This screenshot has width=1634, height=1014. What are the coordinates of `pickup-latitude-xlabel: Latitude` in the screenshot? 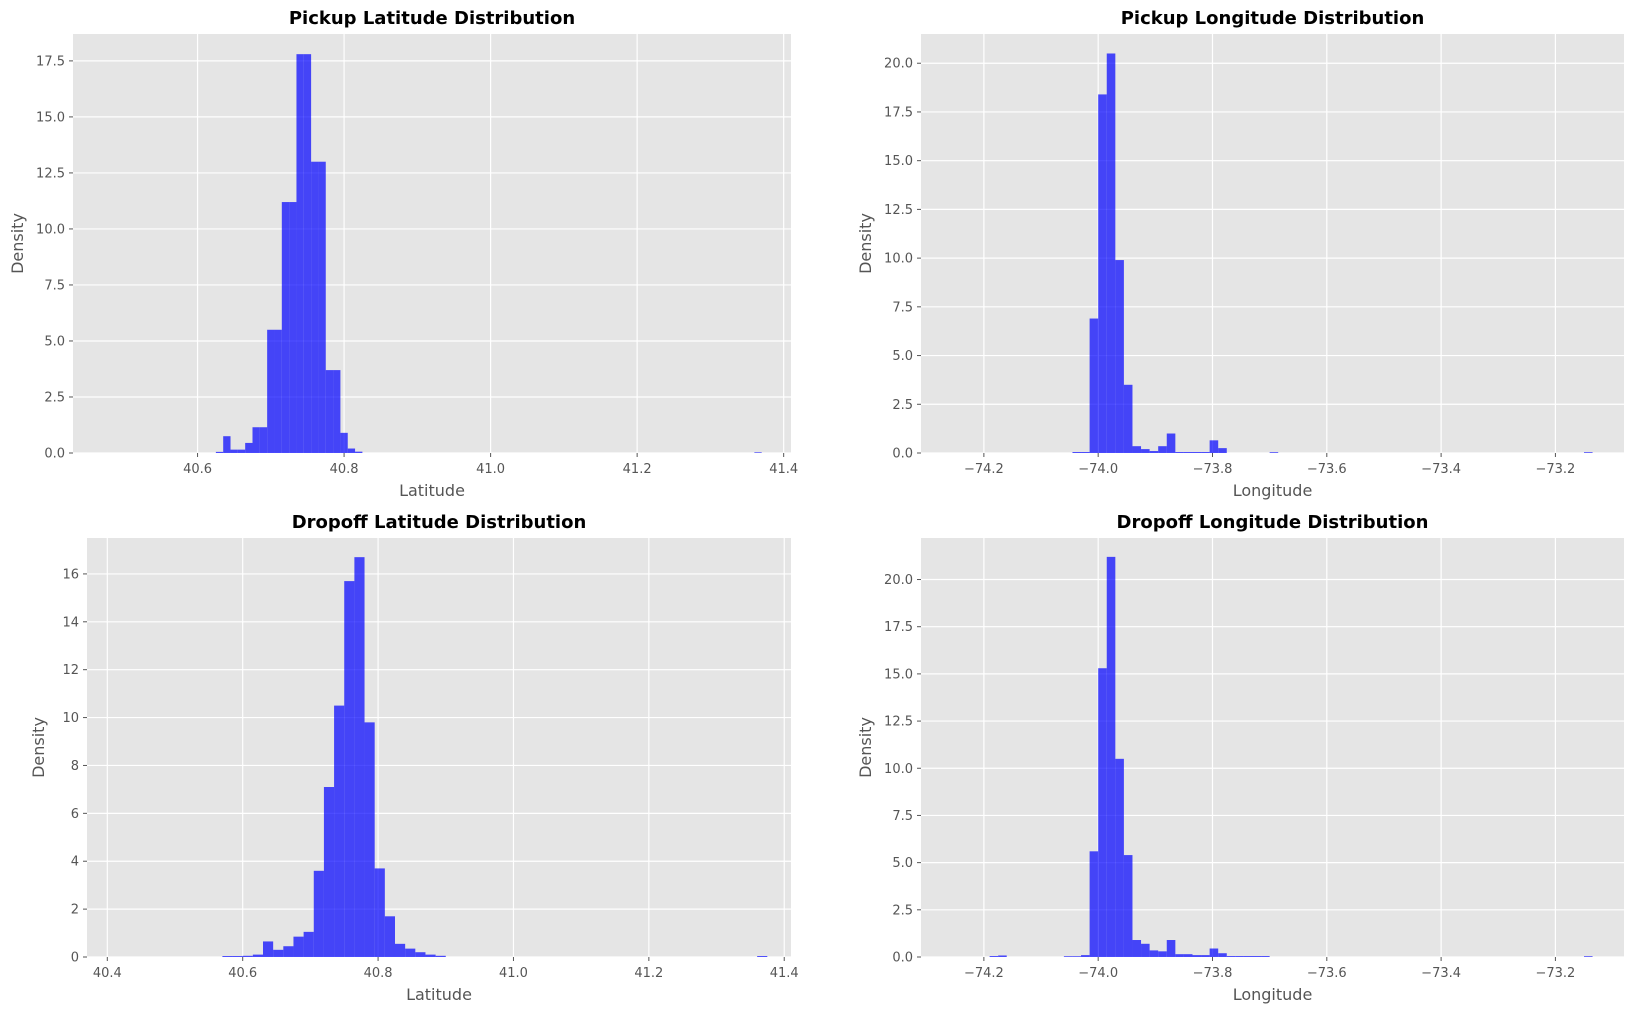 It's located at (432, 490).